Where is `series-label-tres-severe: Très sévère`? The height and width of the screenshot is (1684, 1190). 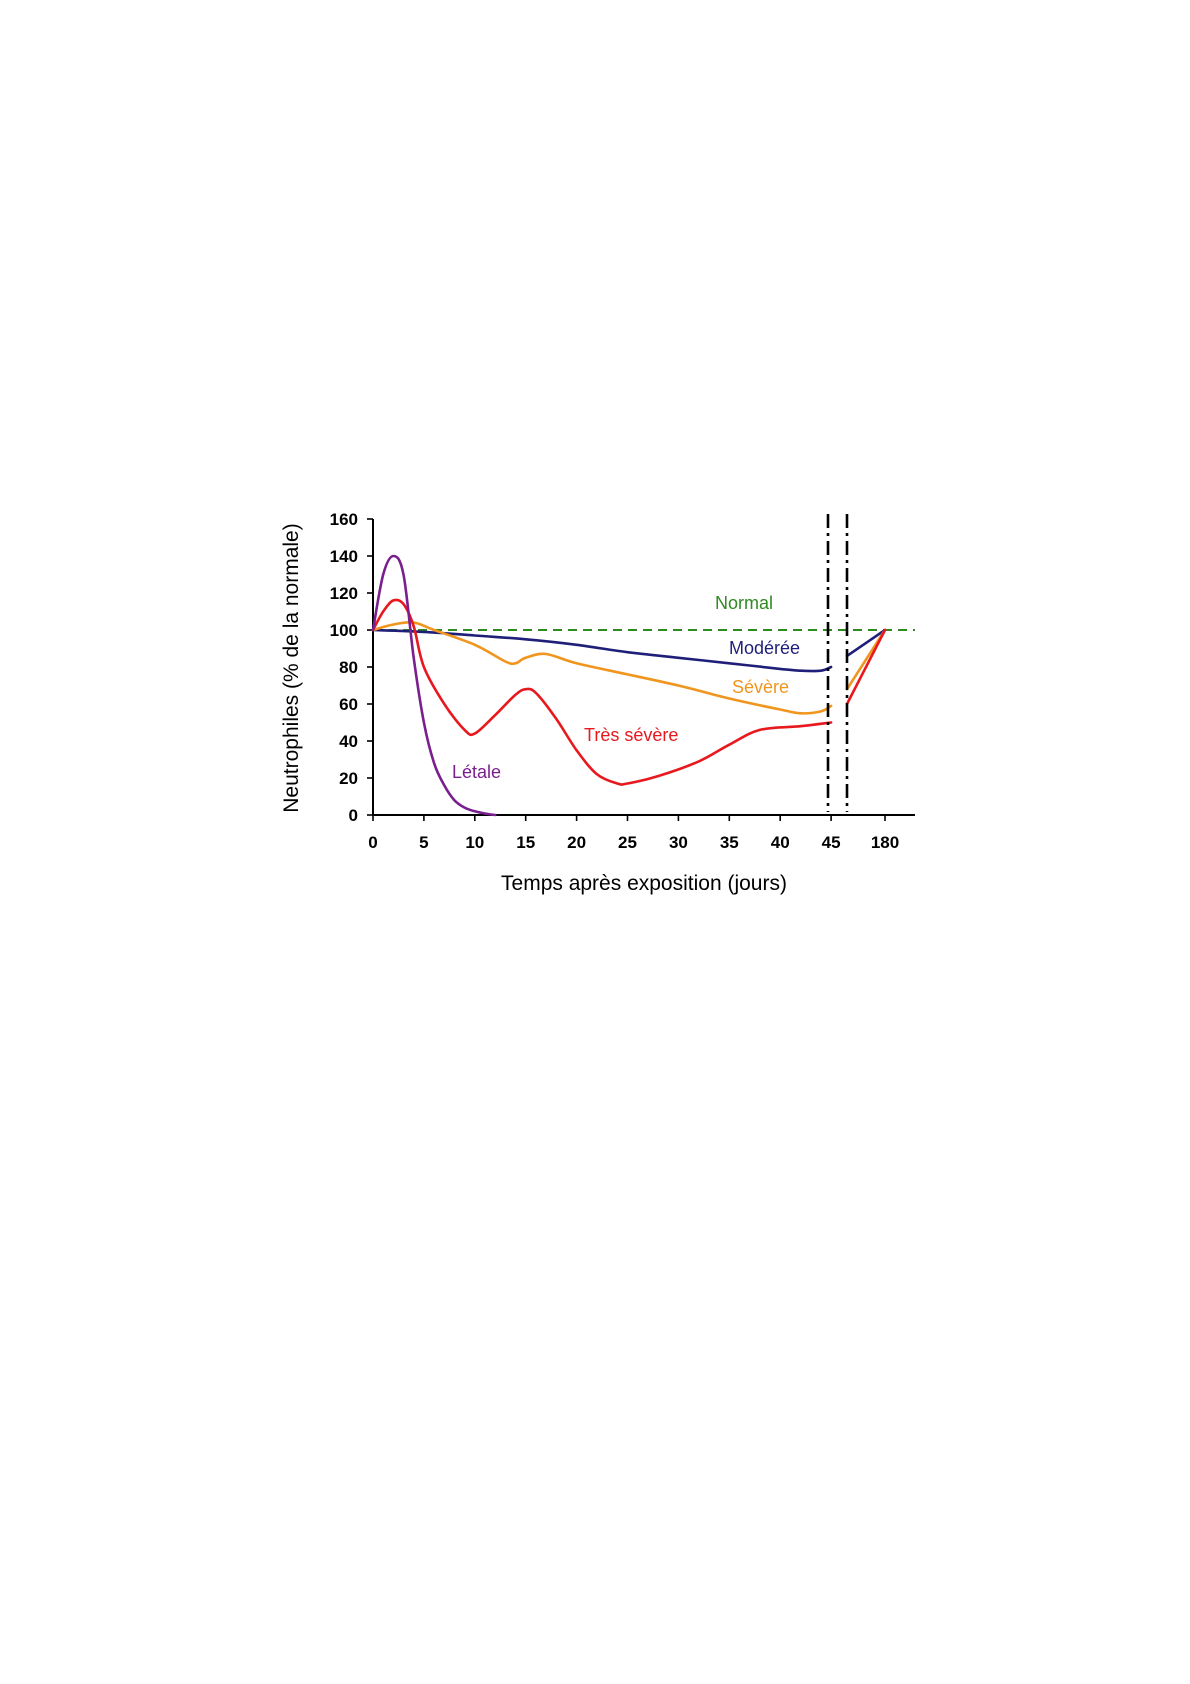 series-label-tres-severe: Très sévère is located at coordinates (631, 735).